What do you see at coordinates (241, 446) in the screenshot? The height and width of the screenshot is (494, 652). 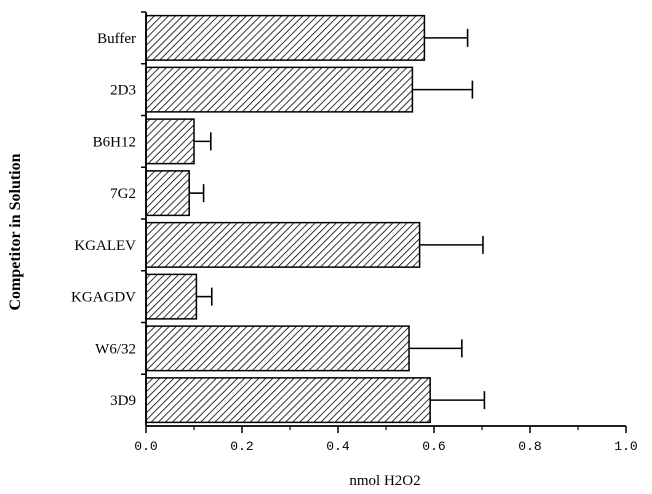 I see `x-tick-label-2: 0.2` at bounding box center [241, 446].